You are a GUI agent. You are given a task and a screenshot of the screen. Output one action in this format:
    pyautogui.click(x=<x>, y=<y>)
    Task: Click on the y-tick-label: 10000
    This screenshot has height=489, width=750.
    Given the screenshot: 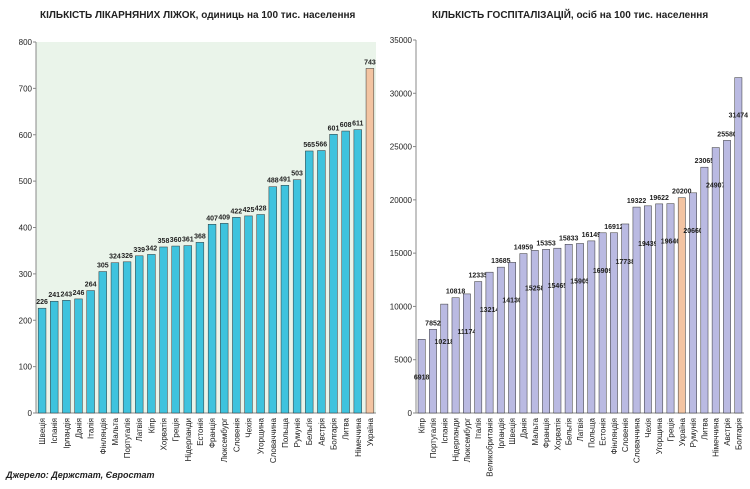 What is the action you would take?
    pyautogui.click(x=401, y=306)
    